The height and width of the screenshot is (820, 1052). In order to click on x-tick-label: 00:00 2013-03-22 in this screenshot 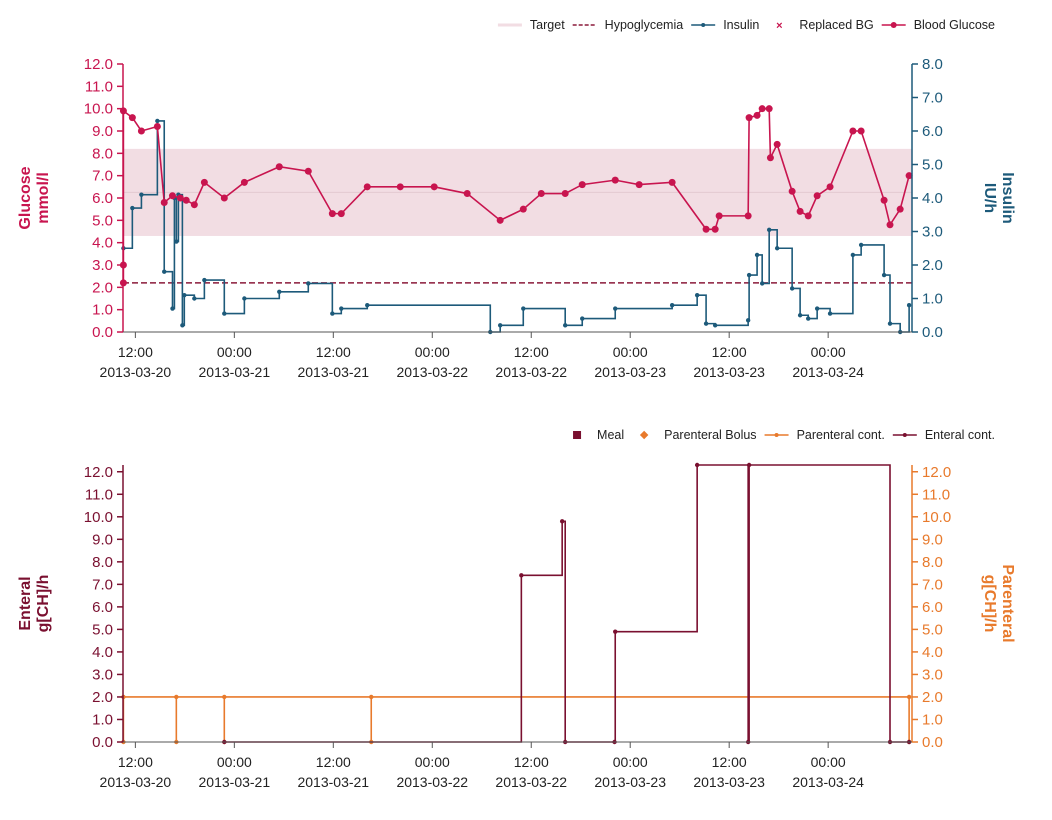, I will do `click(432, 362)`.